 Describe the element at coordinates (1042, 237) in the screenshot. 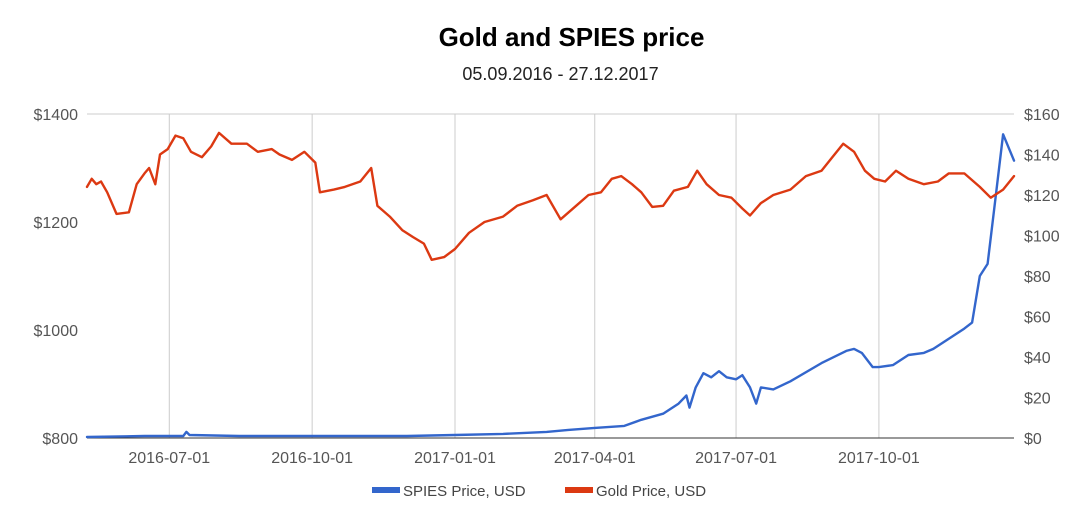

I see `right-tick-label: $100` at that location.